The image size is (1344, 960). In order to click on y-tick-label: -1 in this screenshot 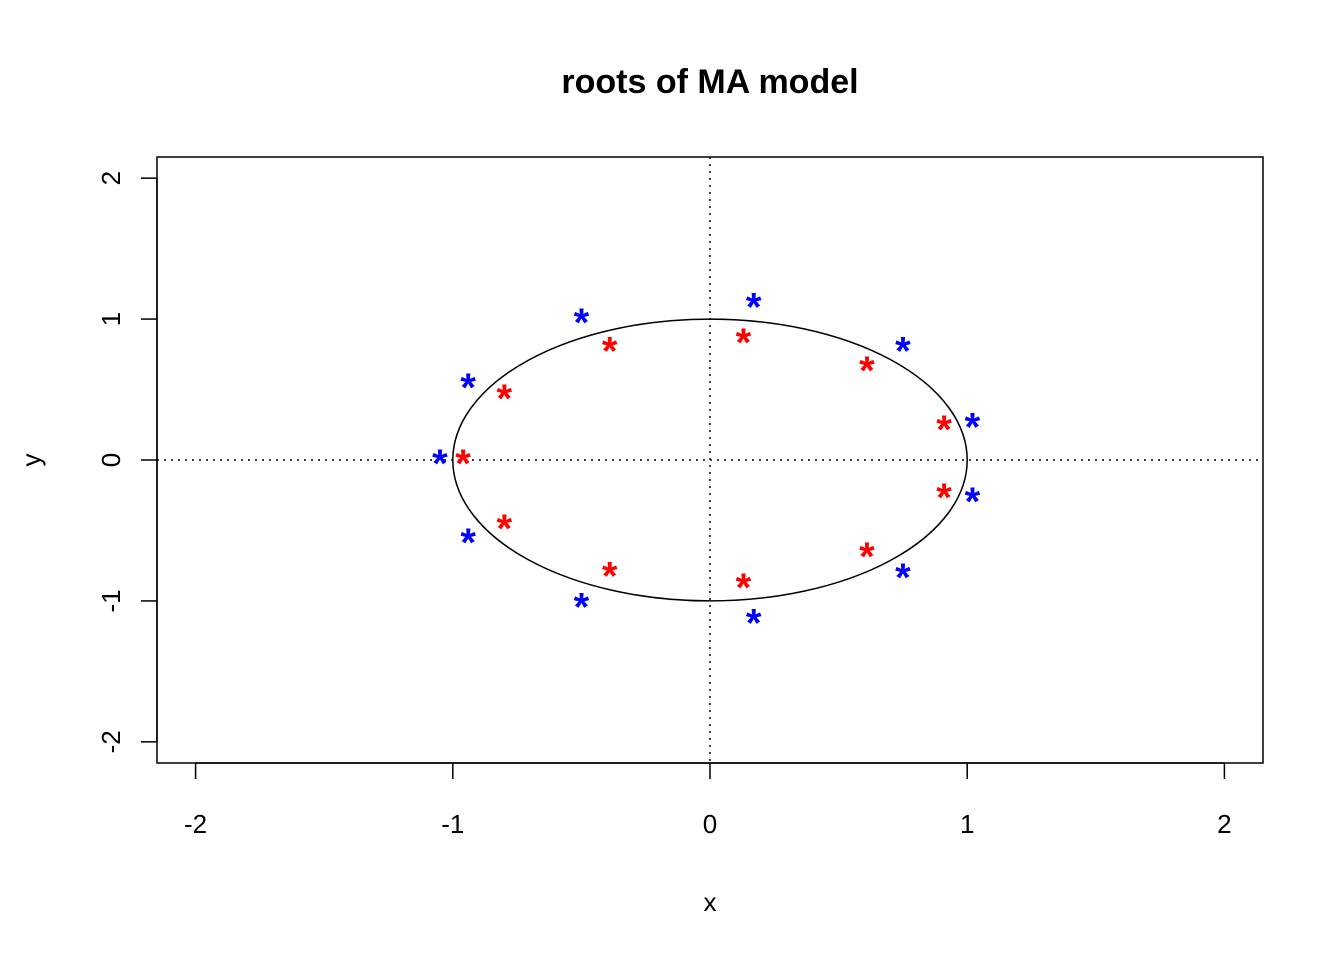, I will do `click(111, 600)`.